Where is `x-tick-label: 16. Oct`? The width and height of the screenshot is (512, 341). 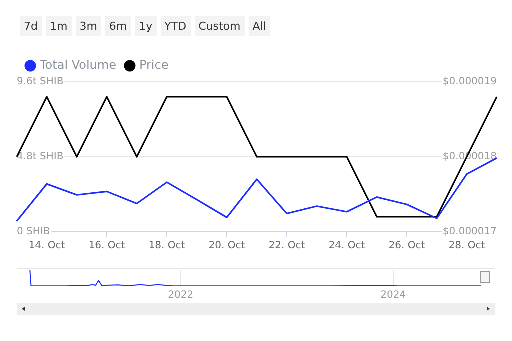 x-tick-label: 16. Oct is located at coordinates (107, 246).